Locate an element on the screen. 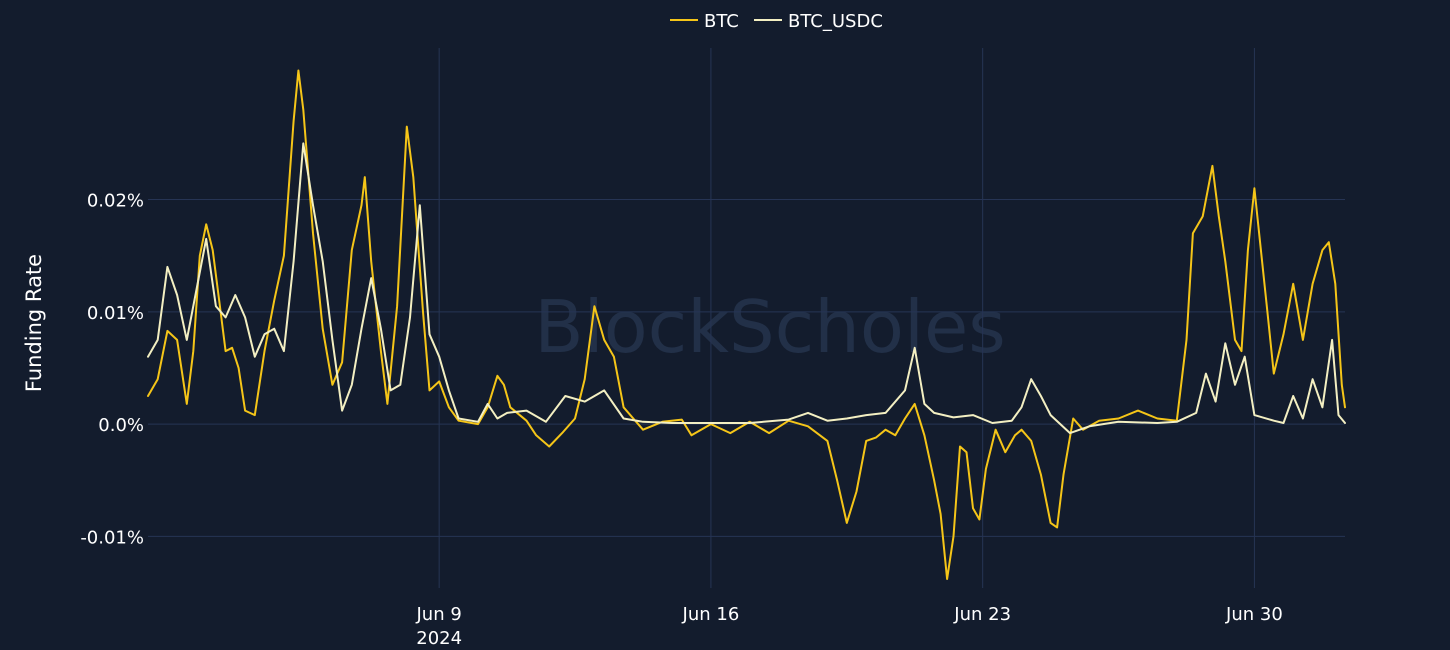  y-tick-label: -0.01% is located at coordinates (112, 537).